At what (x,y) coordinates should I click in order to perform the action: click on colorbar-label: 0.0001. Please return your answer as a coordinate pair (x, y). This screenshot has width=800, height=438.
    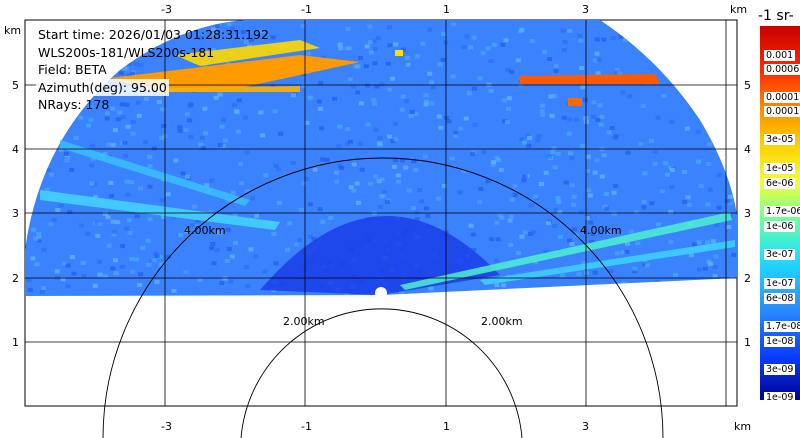
    Looking at the image, I should click on (782, 111).